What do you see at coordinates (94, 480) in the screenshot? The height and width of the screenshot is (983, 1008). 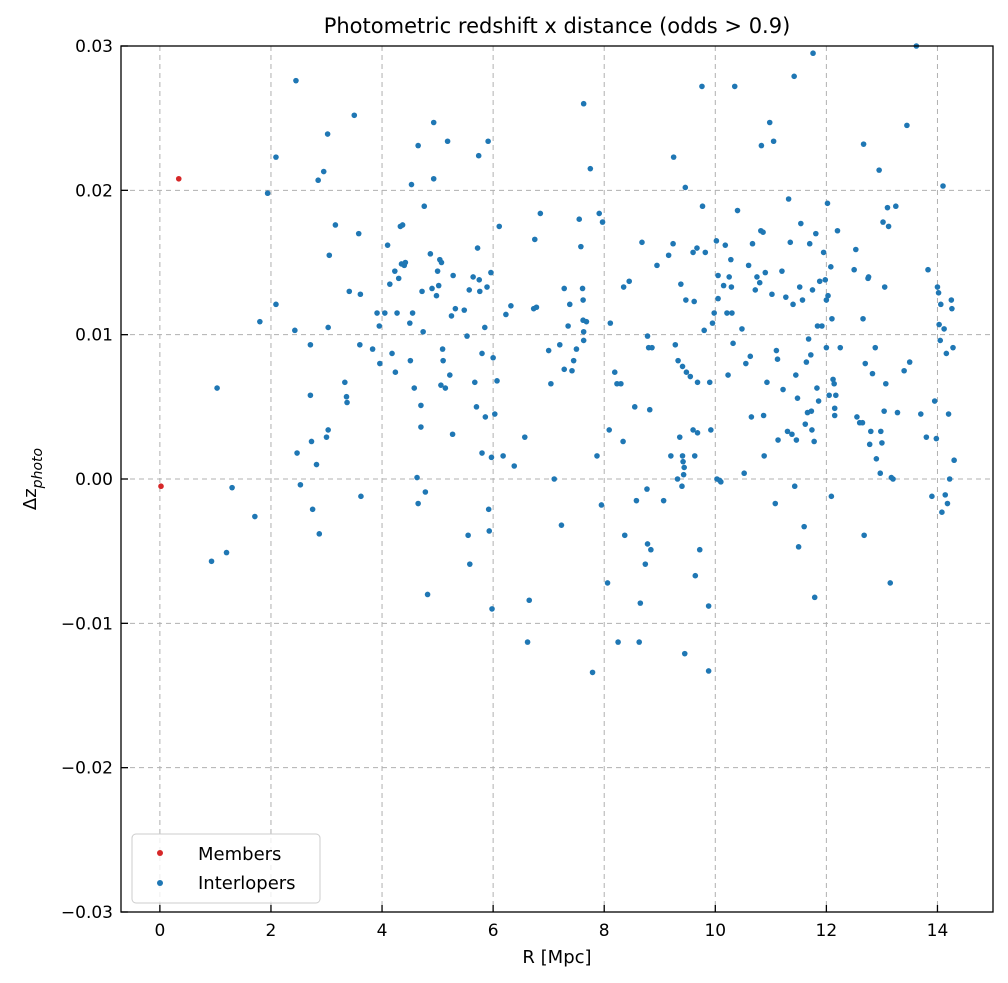 I see `y-tick-label: 0.00` at bounding box center [94, 480].